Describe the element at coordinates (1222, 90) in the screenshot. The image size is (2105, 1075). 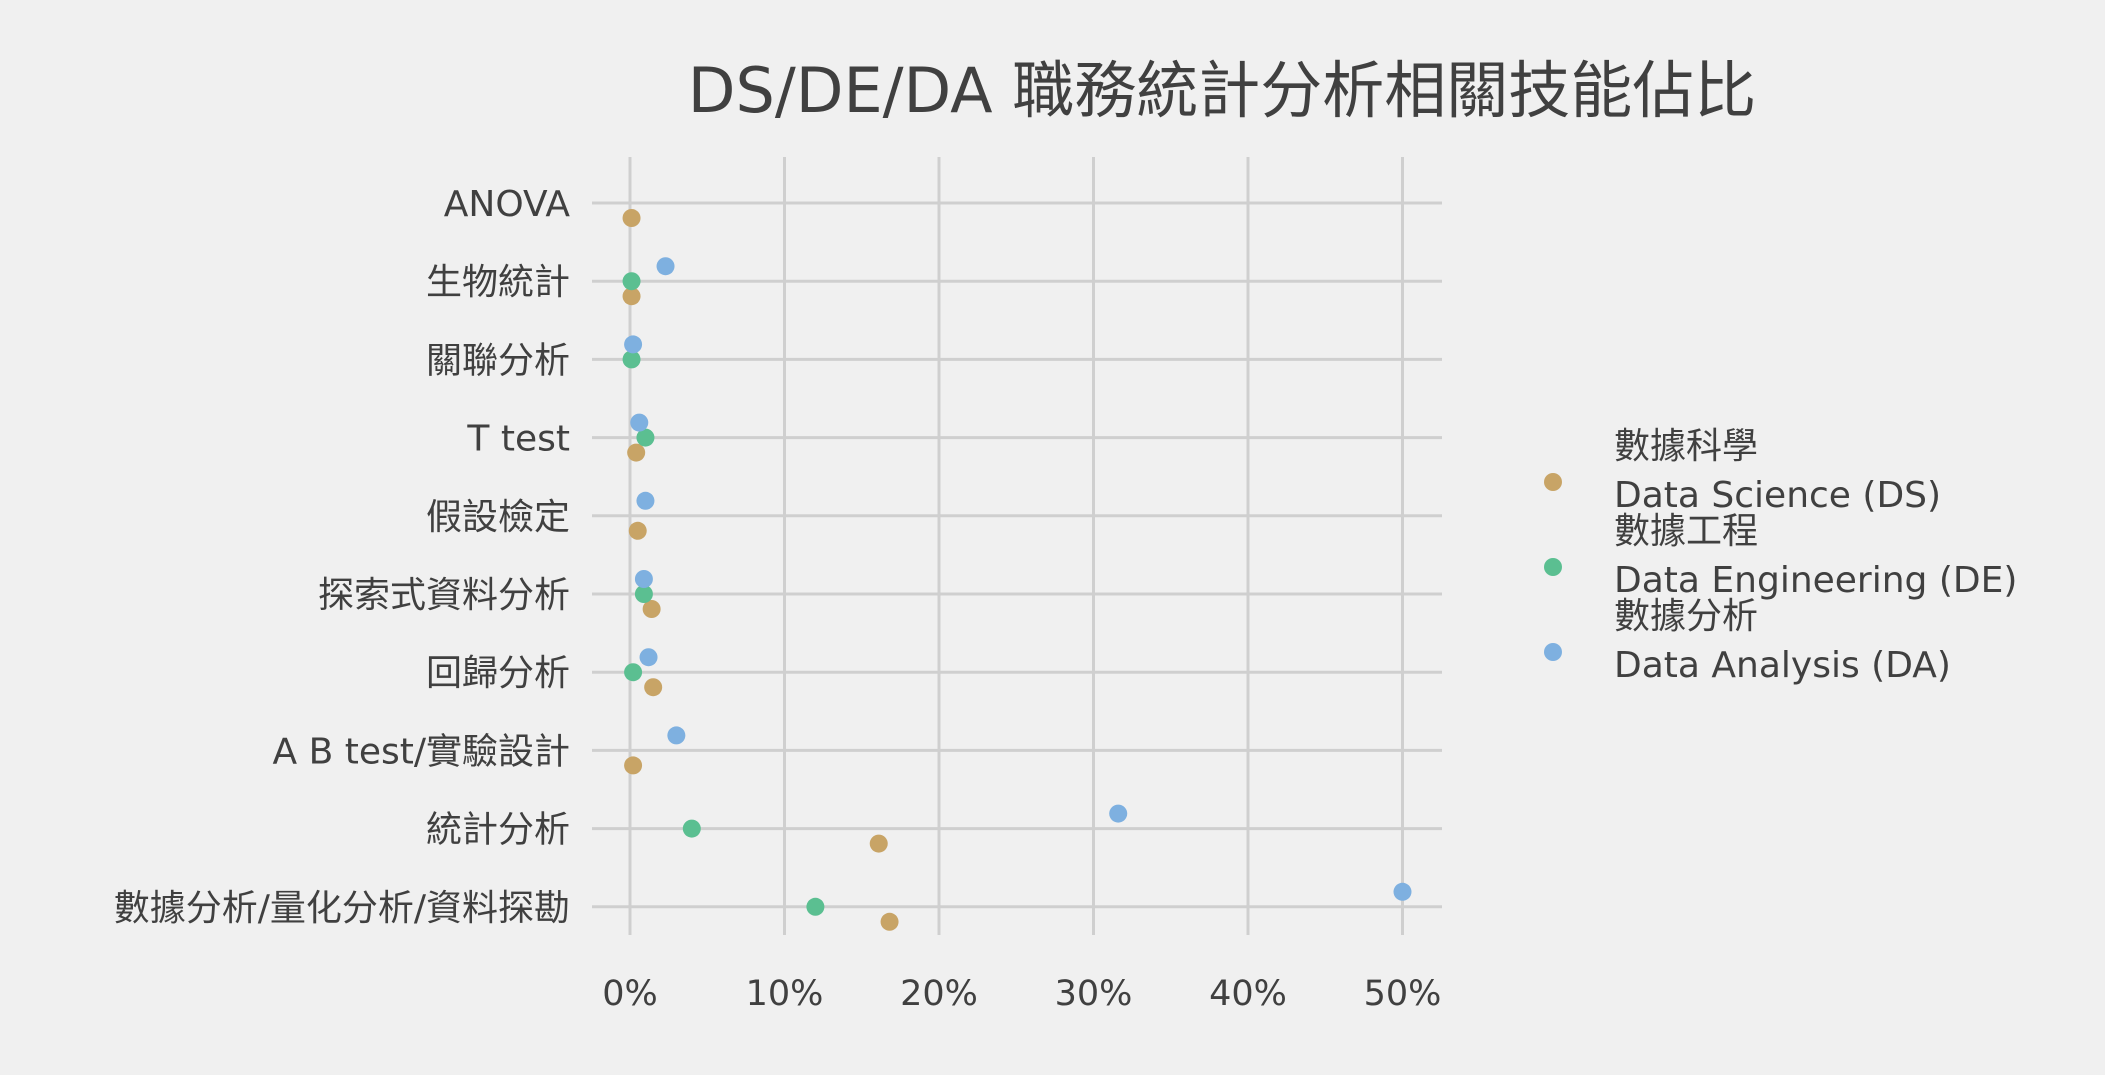
I see `chart-title: DS/DE/DA 職務統計分析相關技能佔比` at that location.